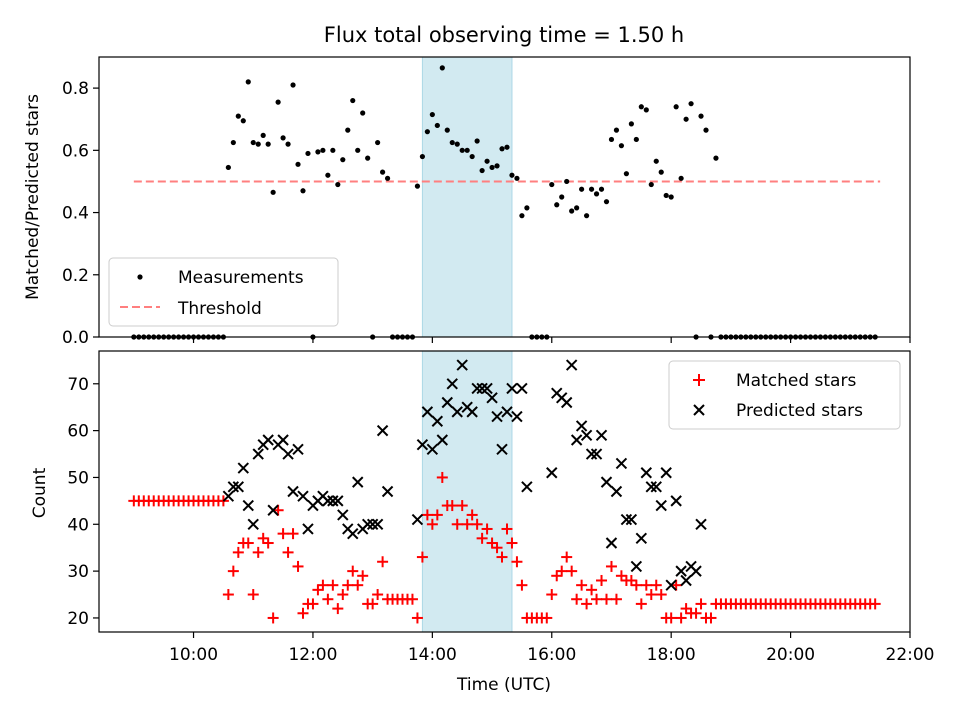 The height and width of the screenshot is (720, 960). I want to click on bottom-y-axis-label: Count, so click(40, 492).